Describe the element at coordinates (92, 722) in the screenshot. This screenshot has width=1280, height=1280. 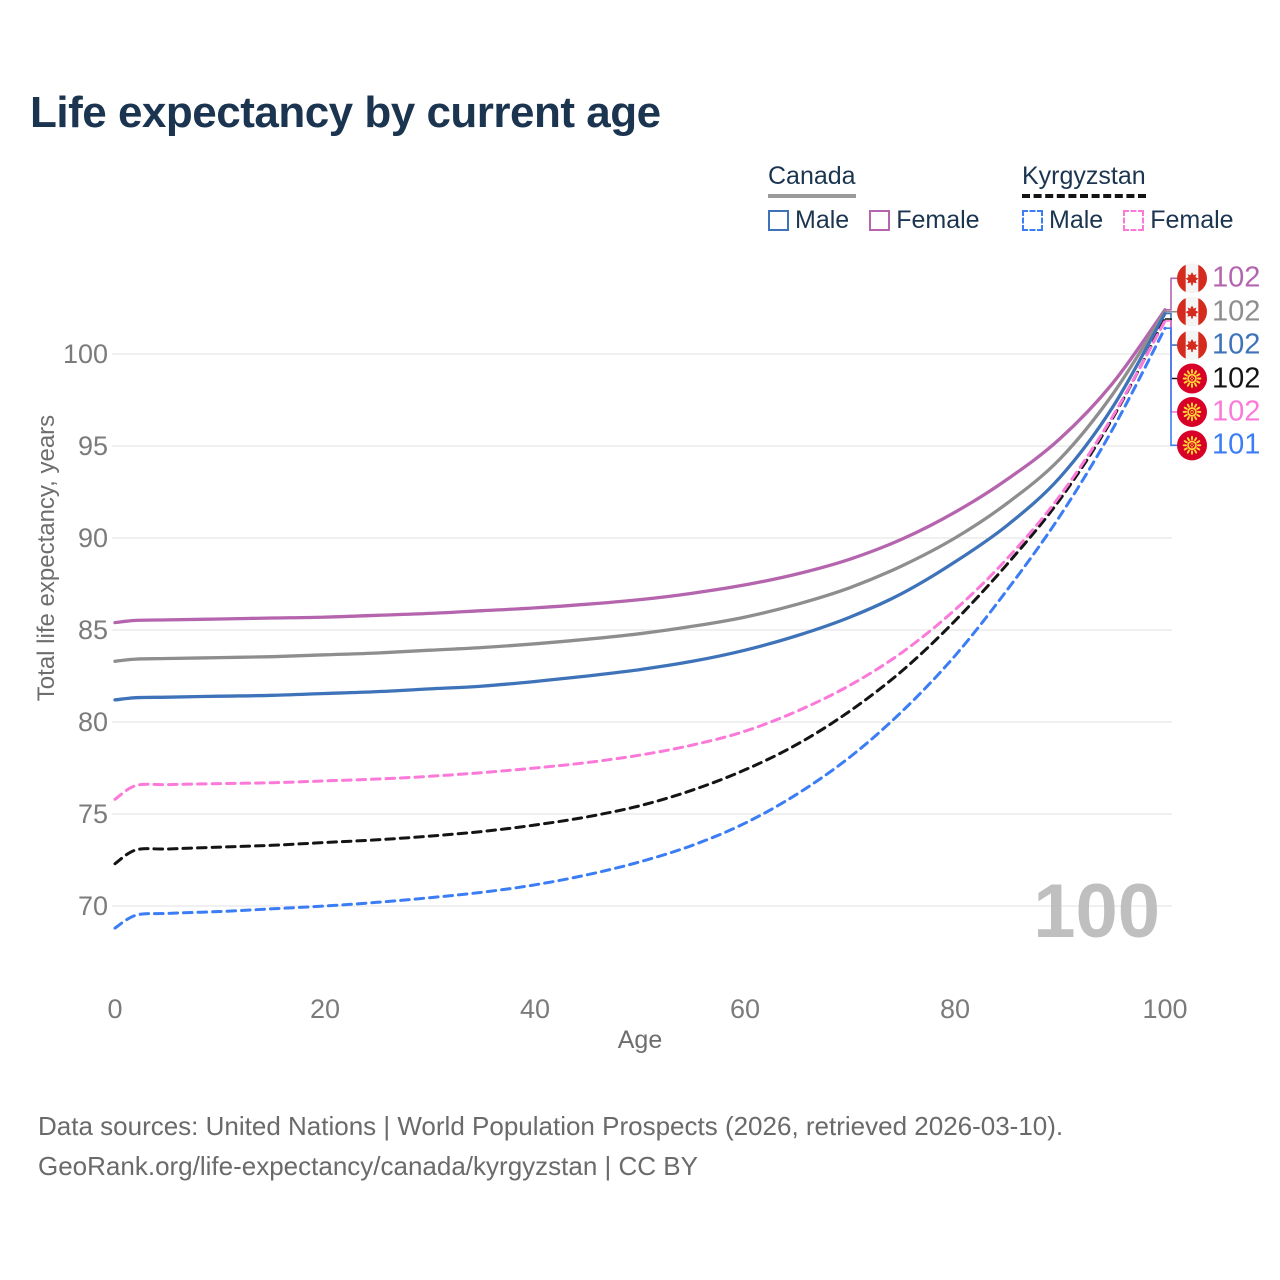
I see `y-tick-80: 80` at that location.